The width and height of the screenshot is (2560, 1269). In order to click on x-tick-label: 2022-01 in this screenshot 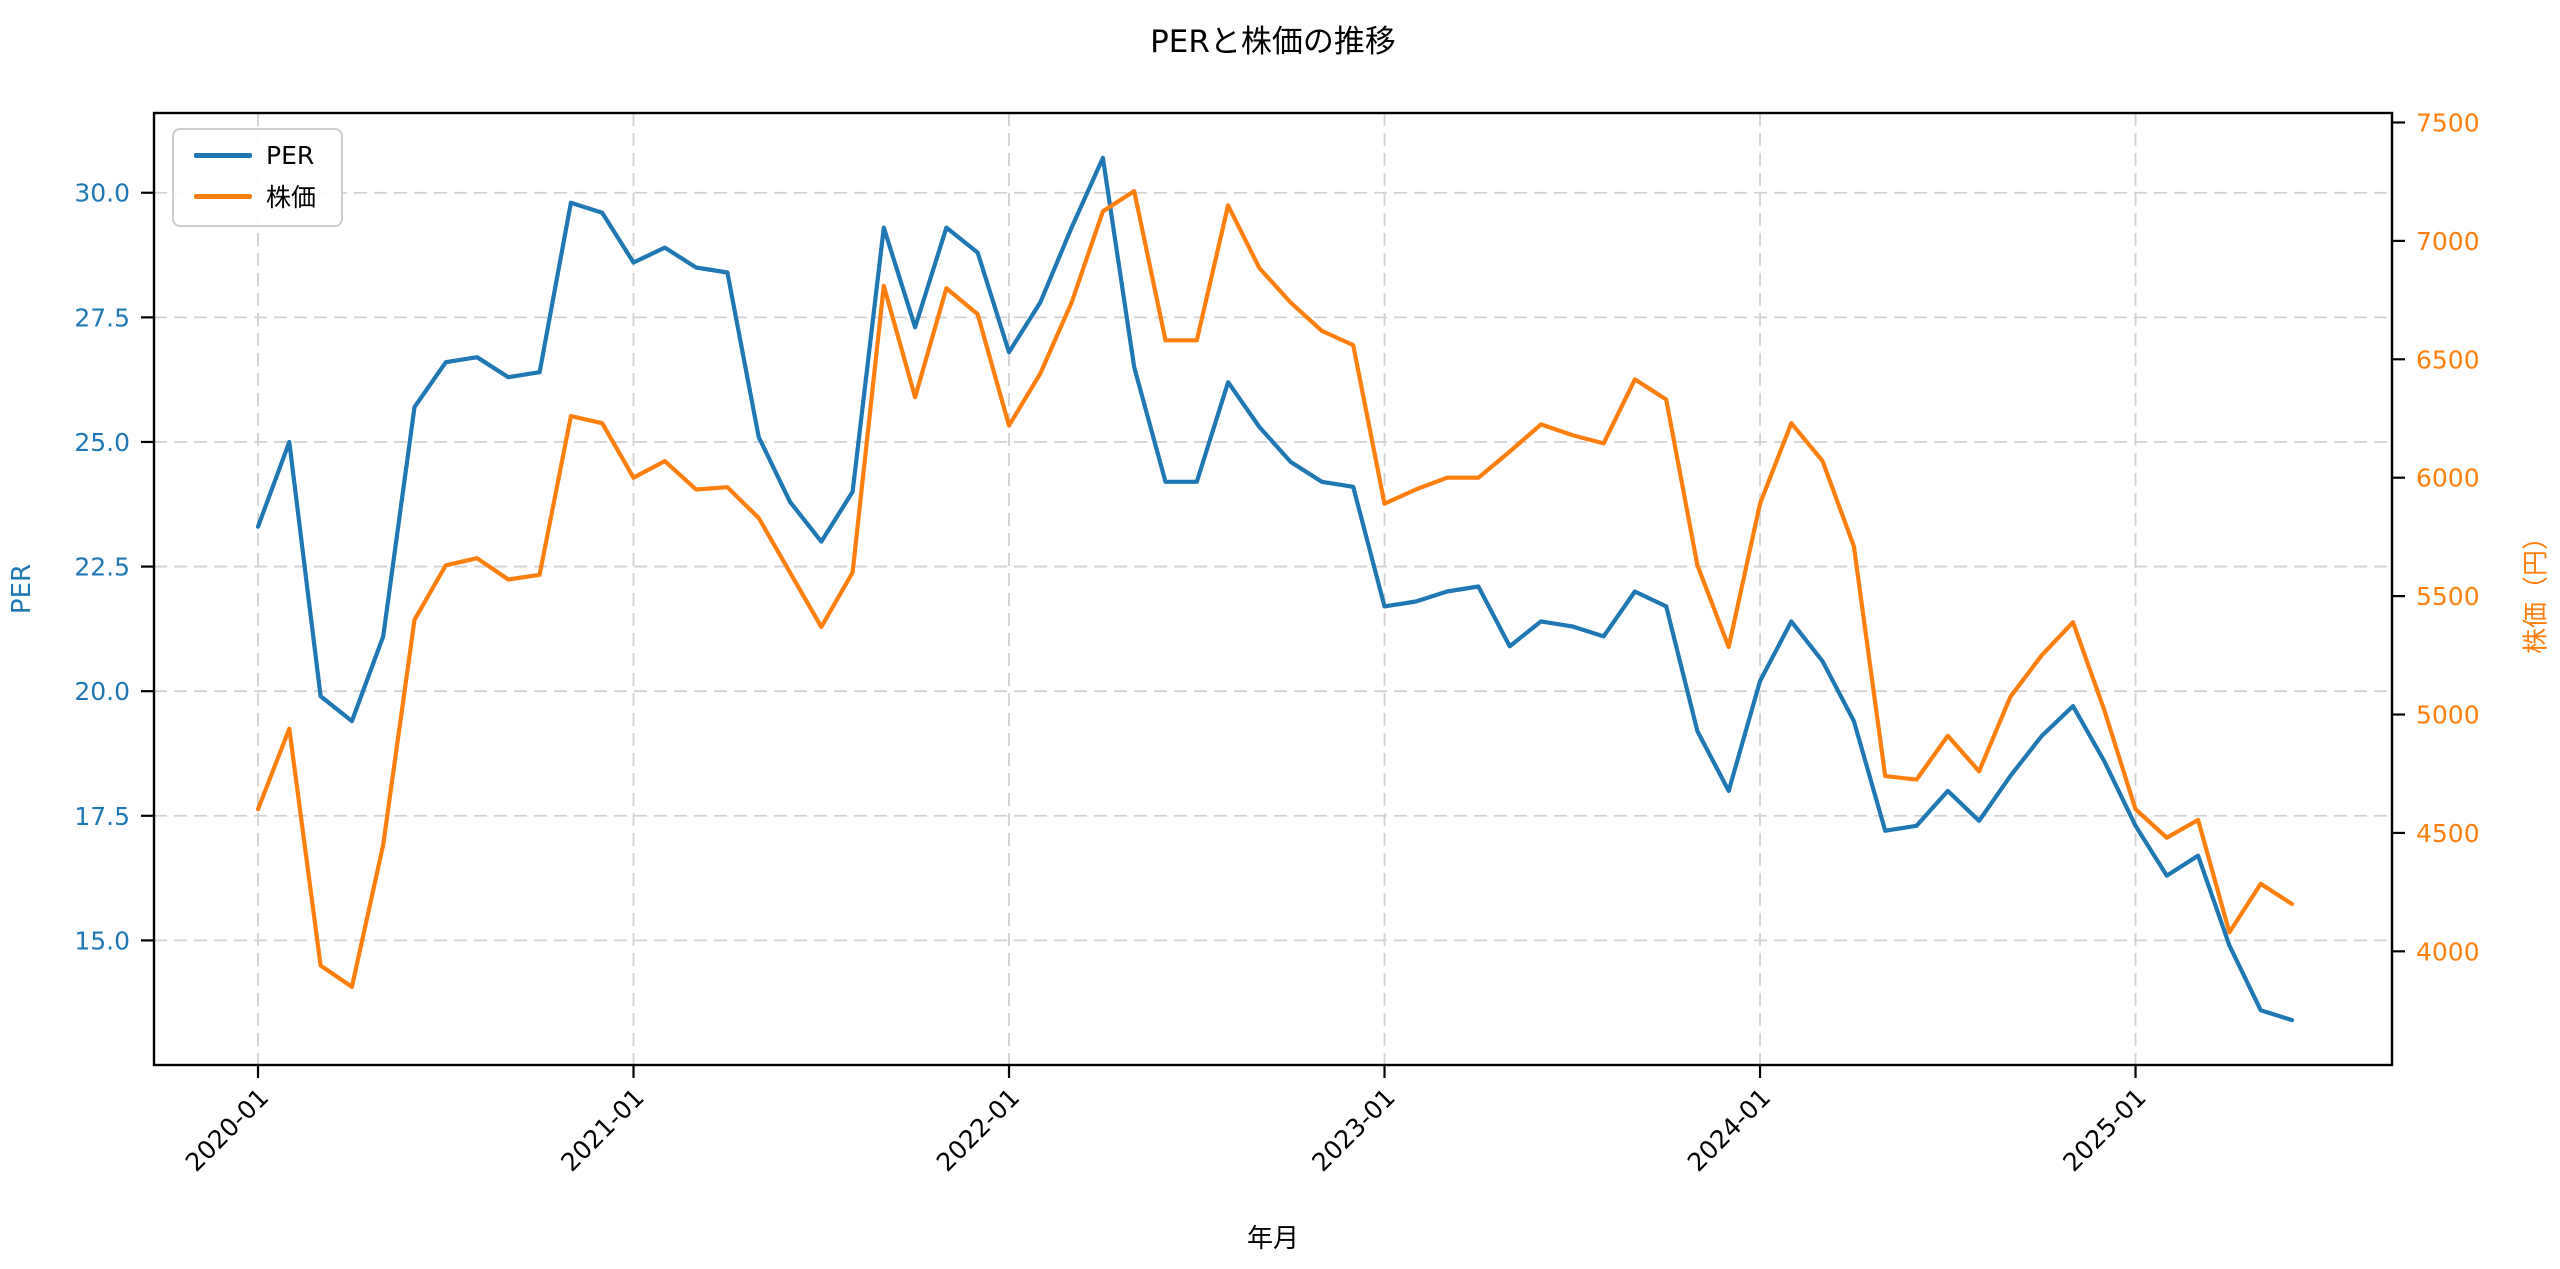, I will do `click(978, 1130)`.